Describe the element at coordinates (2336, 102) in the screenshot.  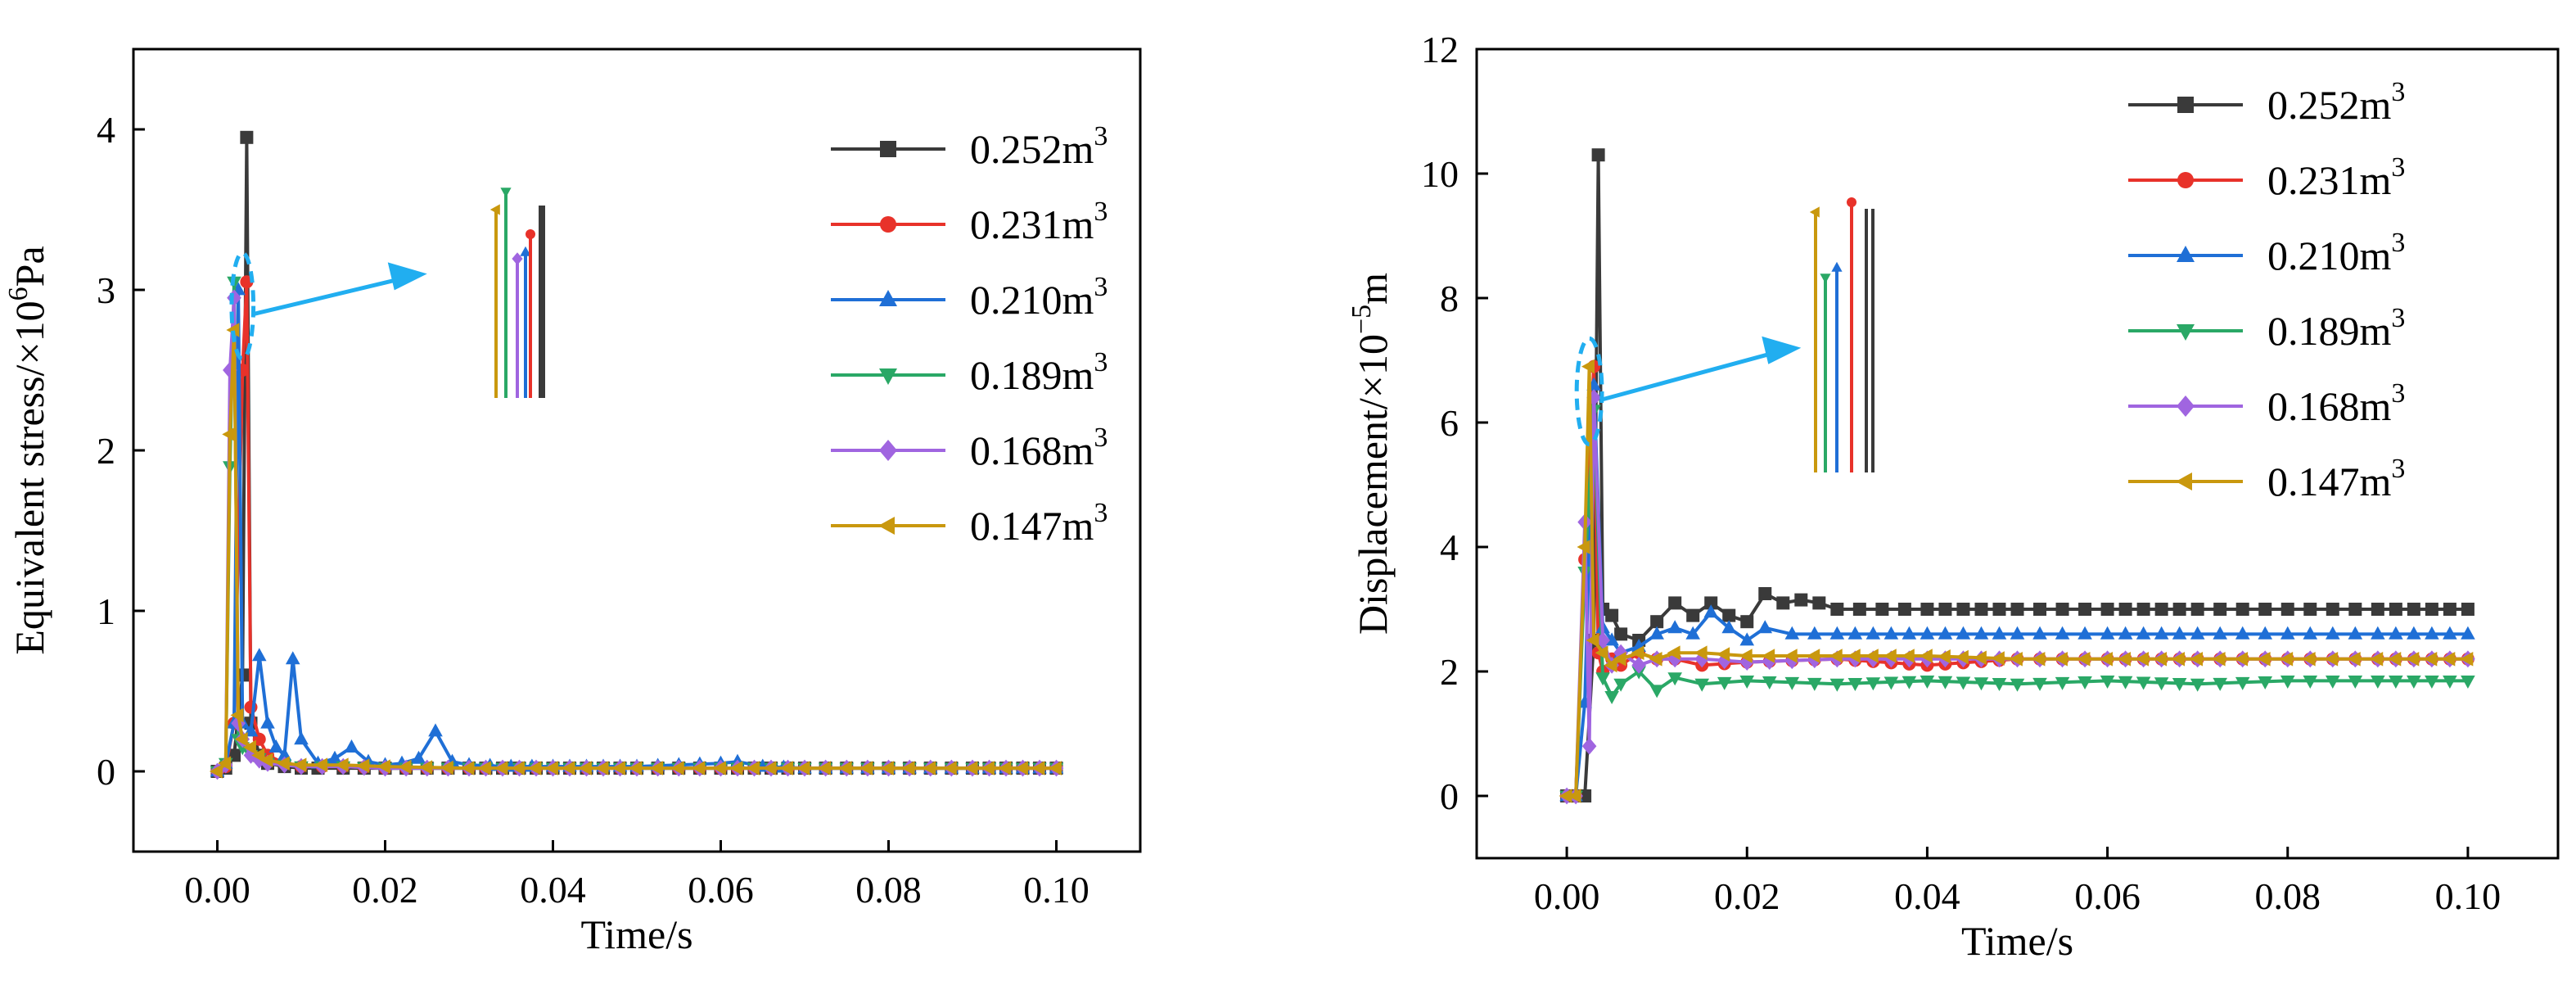
I see `legend-label: 0.252m3` at that location.